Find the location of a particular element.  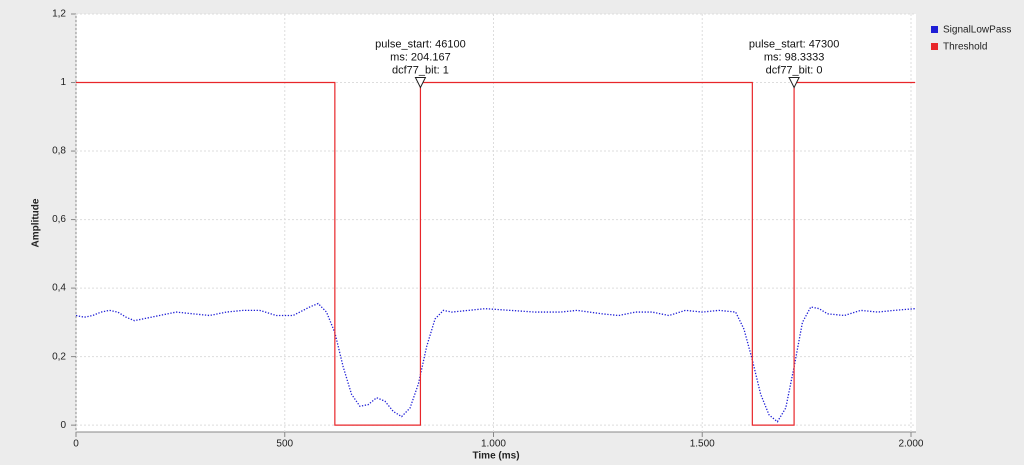

annotation-text: dcf77_bit: 1 is located at coordinates (420, 70).